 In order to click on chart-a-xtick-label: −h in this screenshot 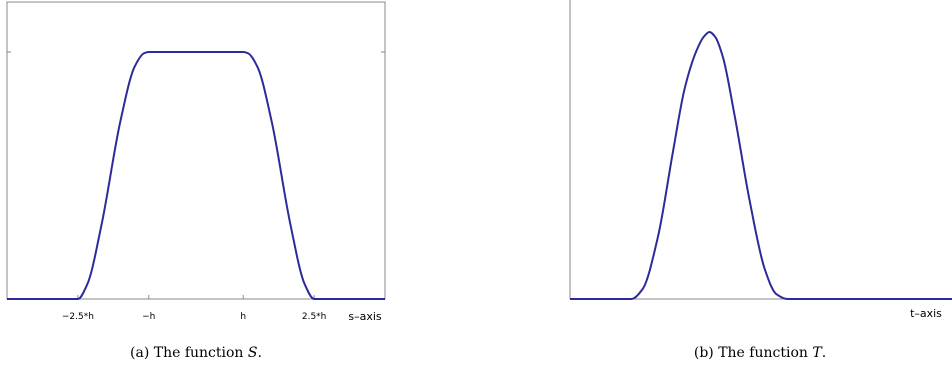, I will do `click(148, 317)`.